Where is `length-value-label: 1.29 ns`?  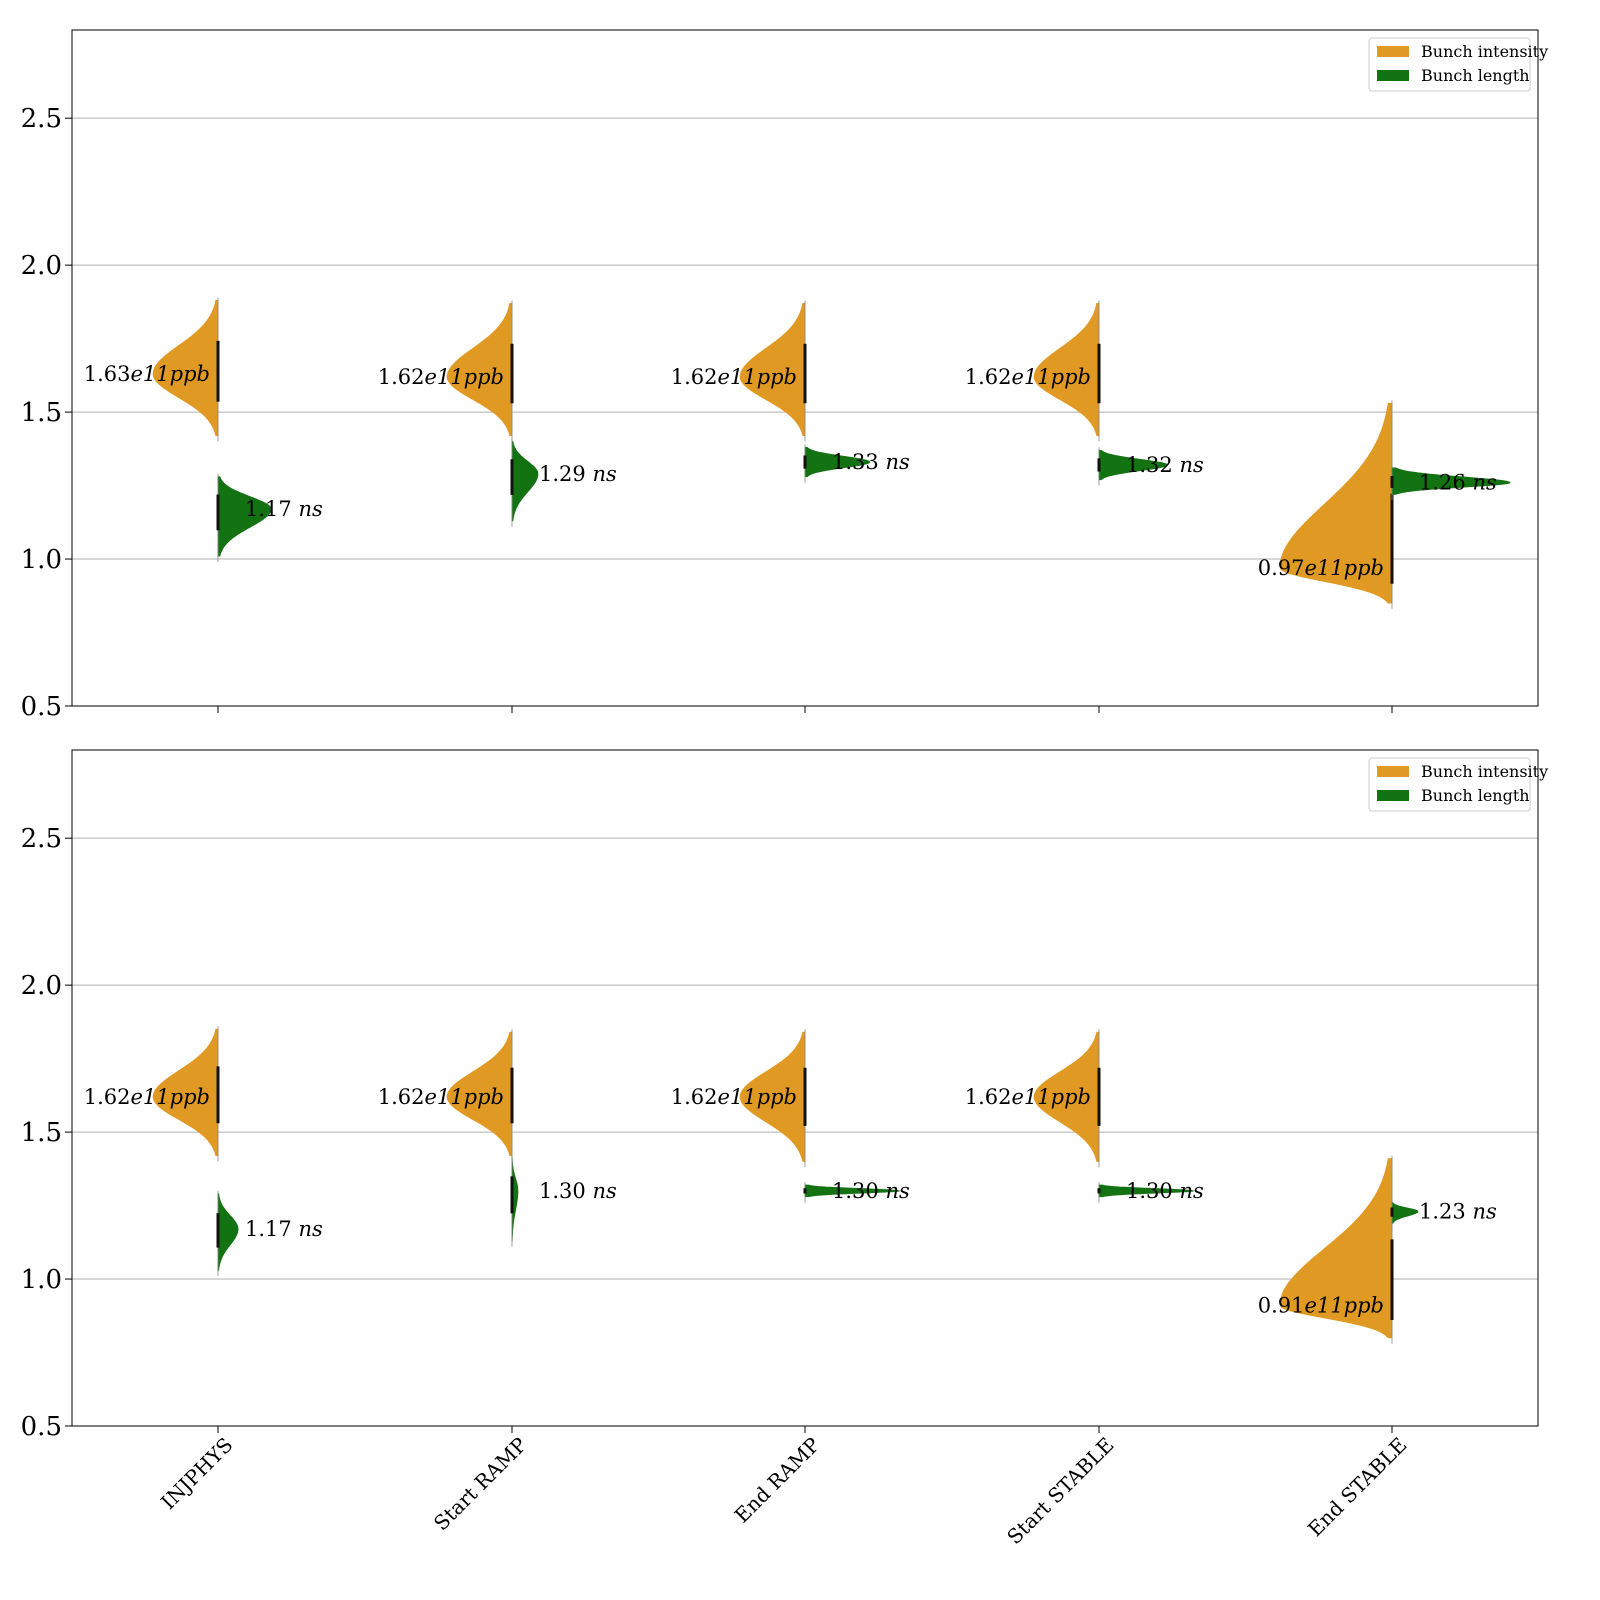 length-value-label: 1.29 ns is located at coordinates (578, 474).